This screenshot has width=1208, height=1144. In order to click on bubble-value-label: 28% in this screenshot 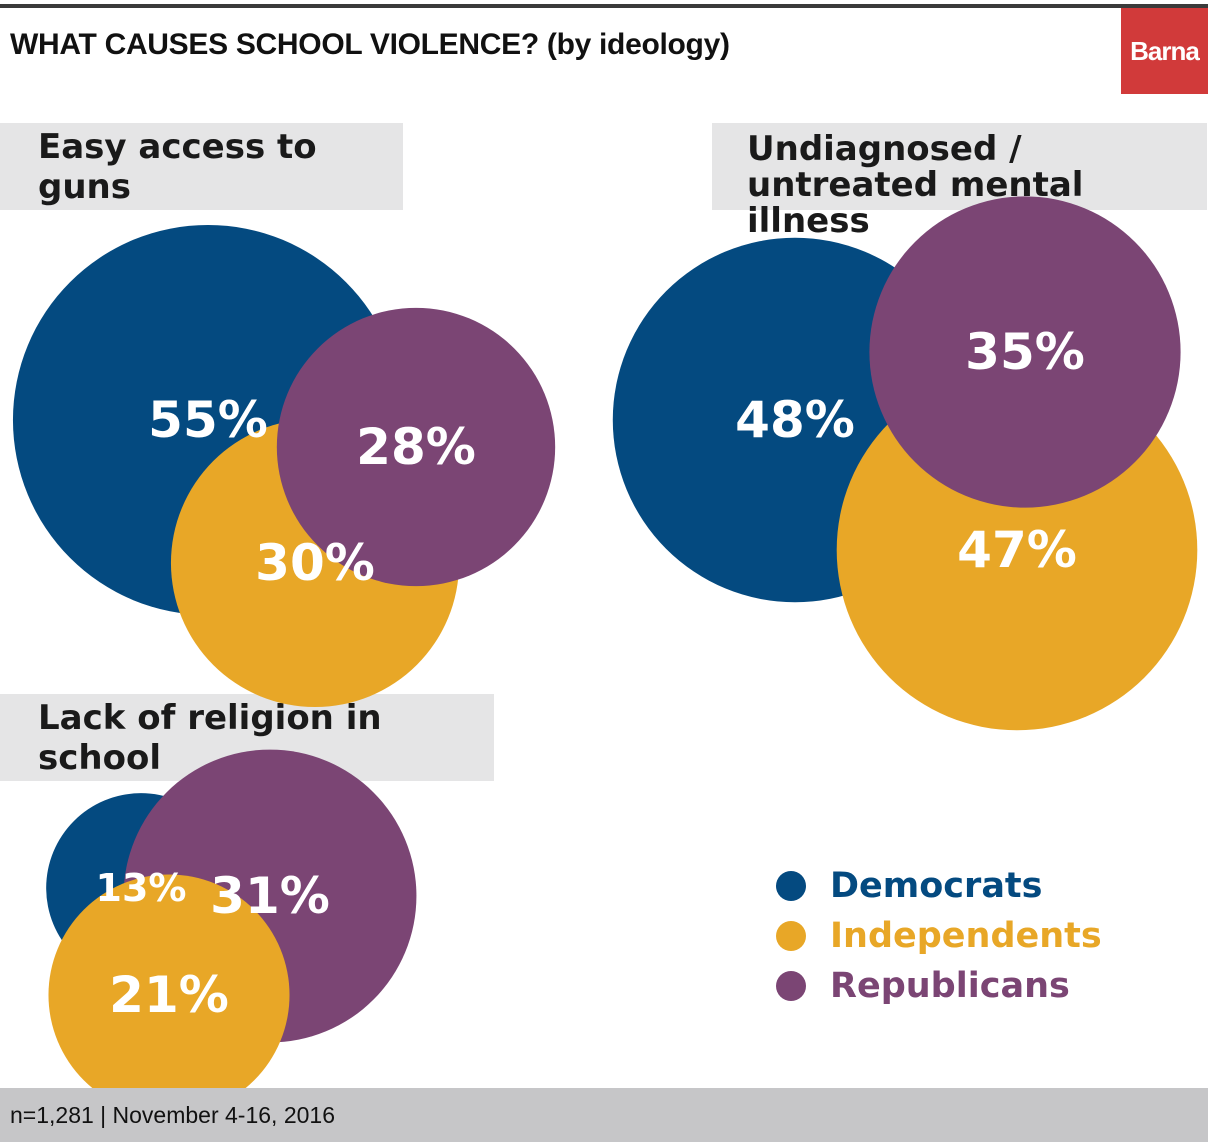, I will do `click(416, 447)`.